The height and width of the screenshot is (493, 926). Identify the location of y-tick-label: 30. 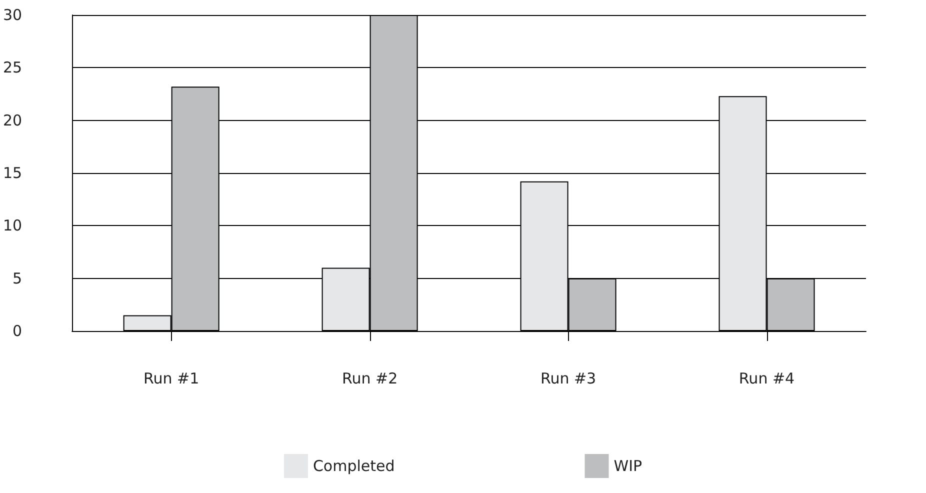
(12, 15).